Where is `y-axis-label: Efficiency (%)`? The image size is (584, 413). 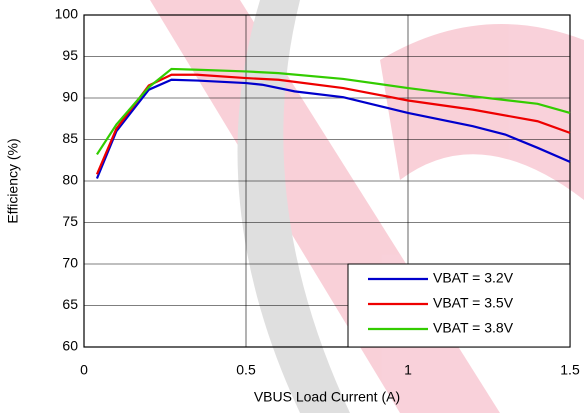
y-axis-label: Efficiency (%) is located at coordinates (13, 180).